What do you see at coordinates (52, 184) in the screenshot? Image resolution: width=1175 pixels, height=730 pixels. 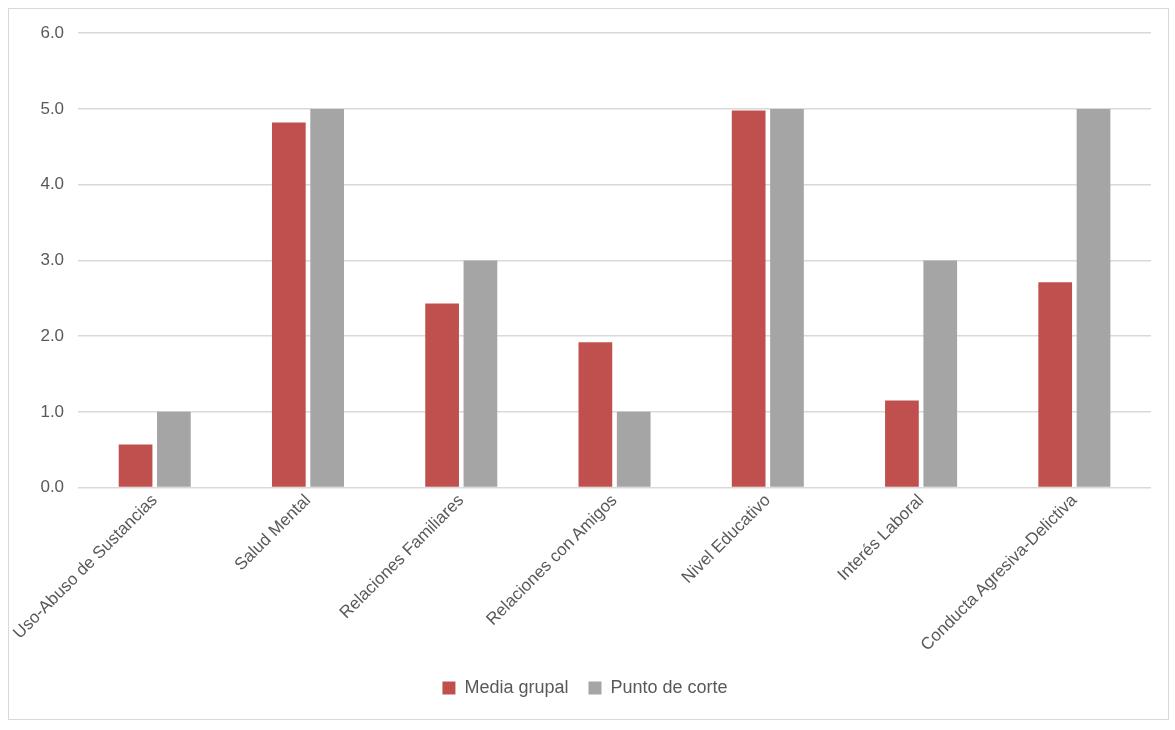 I see `y-tick-label: 4.0` at bounding box center [52, 184].